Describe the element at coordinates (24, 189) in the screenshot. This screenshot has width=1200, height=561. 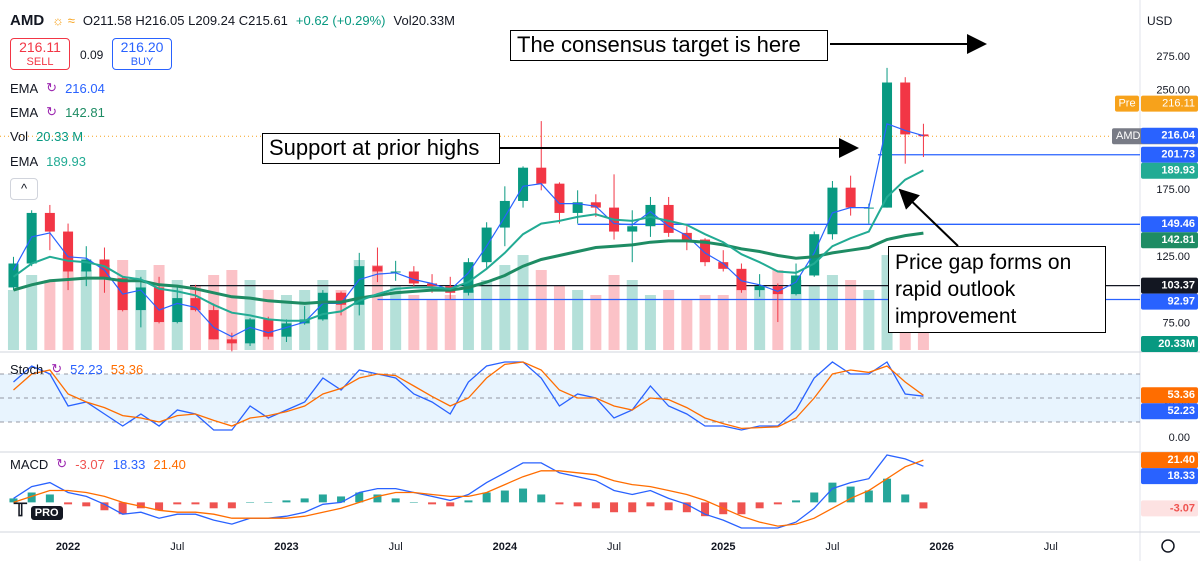
I see `collapse-button: ^` at that location.